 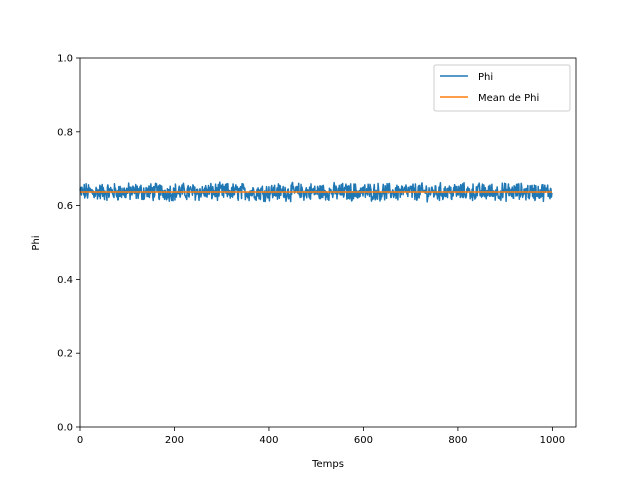 What do you see at coordinates (174, 440) in the screenshot?
I see `x-tick-label: 200` at bounding box center [174, 440].